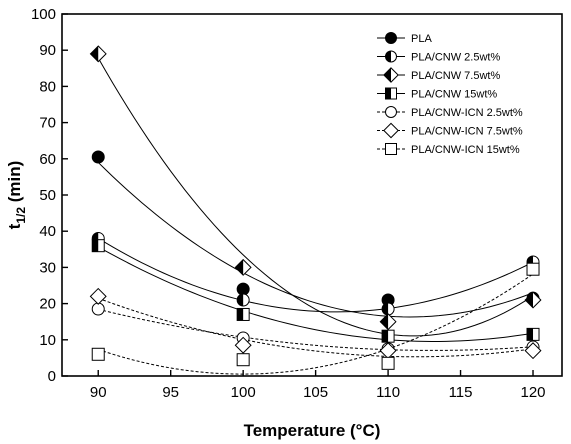  What do you see at coordinates (14, 184) in the screenshot?
I see `y-axis-title-unit: (min)` at bounding box center [14, 184].